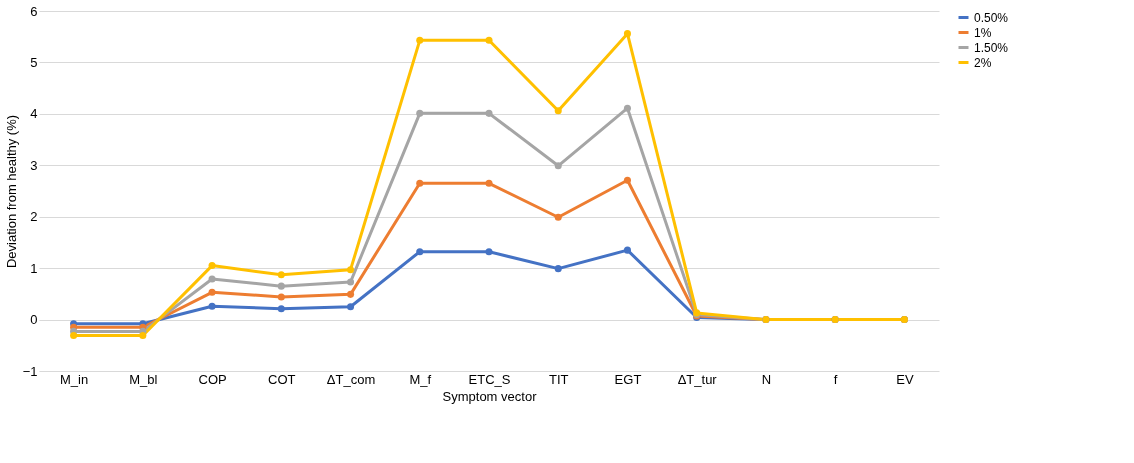  I want to click on y-tick-label: 3, so click(34, 165).